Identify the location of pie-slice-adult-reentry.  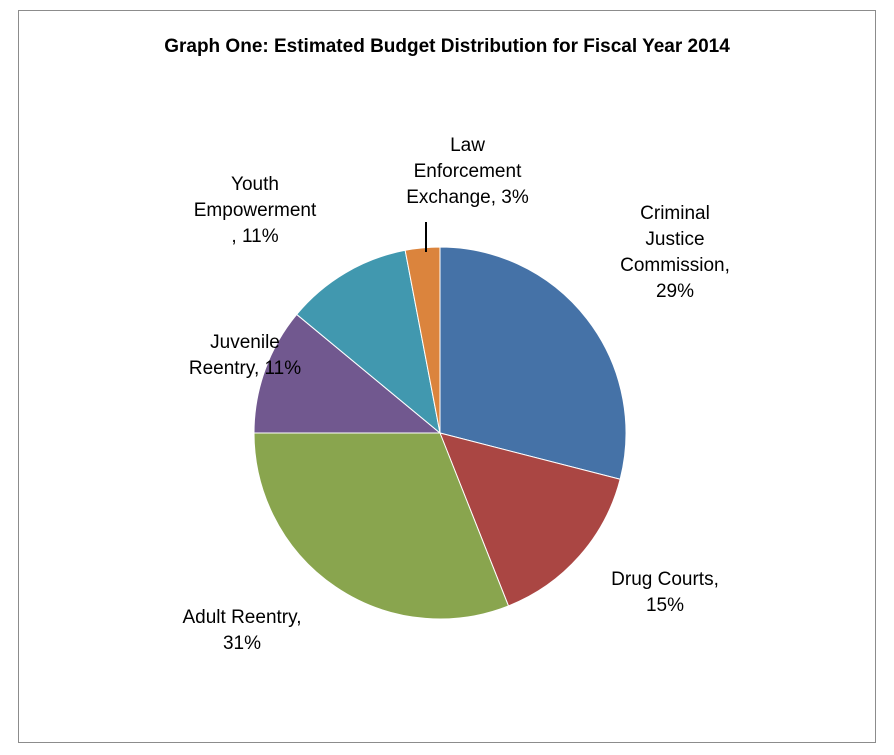
(381, 526).